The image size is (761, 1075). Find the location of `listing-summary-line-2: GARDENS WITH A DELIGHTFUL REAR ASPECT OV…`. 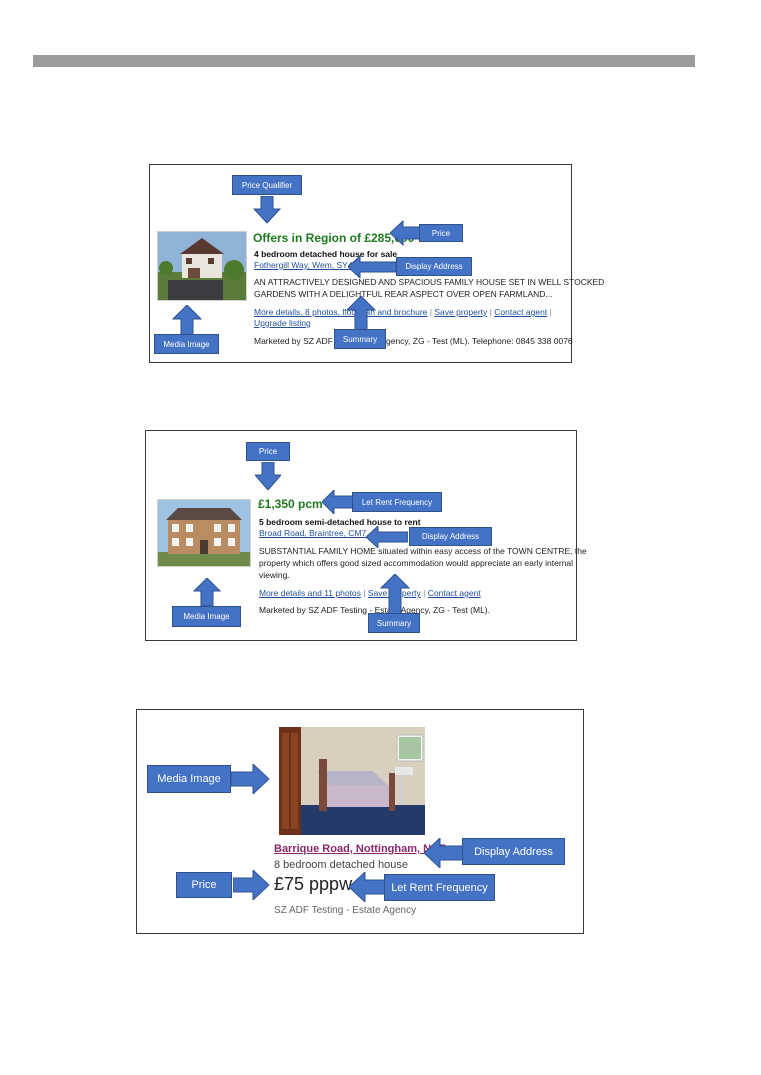

listing-summary-line-2: GARDENS WITH A DELIGHTFUL REAR ASPECT OV… is located at coordinates (403, 294).